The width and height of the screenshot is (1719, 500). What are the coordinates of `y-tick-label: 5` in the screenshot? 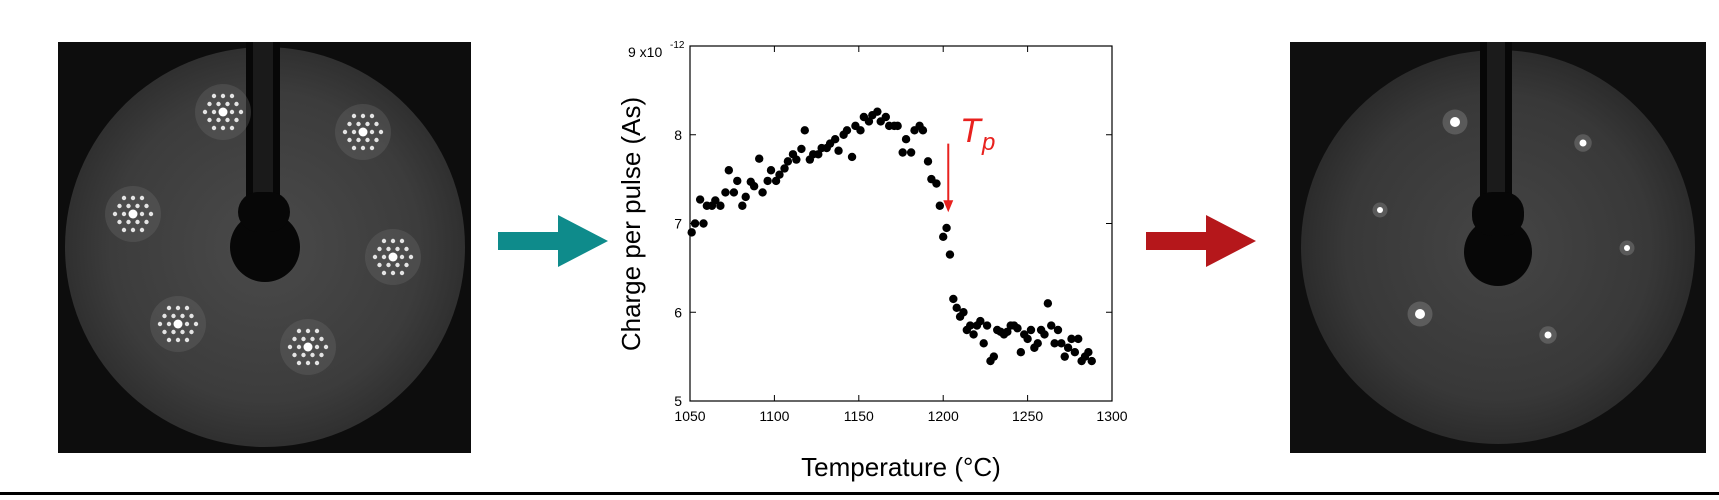 It's located at (678, 401).